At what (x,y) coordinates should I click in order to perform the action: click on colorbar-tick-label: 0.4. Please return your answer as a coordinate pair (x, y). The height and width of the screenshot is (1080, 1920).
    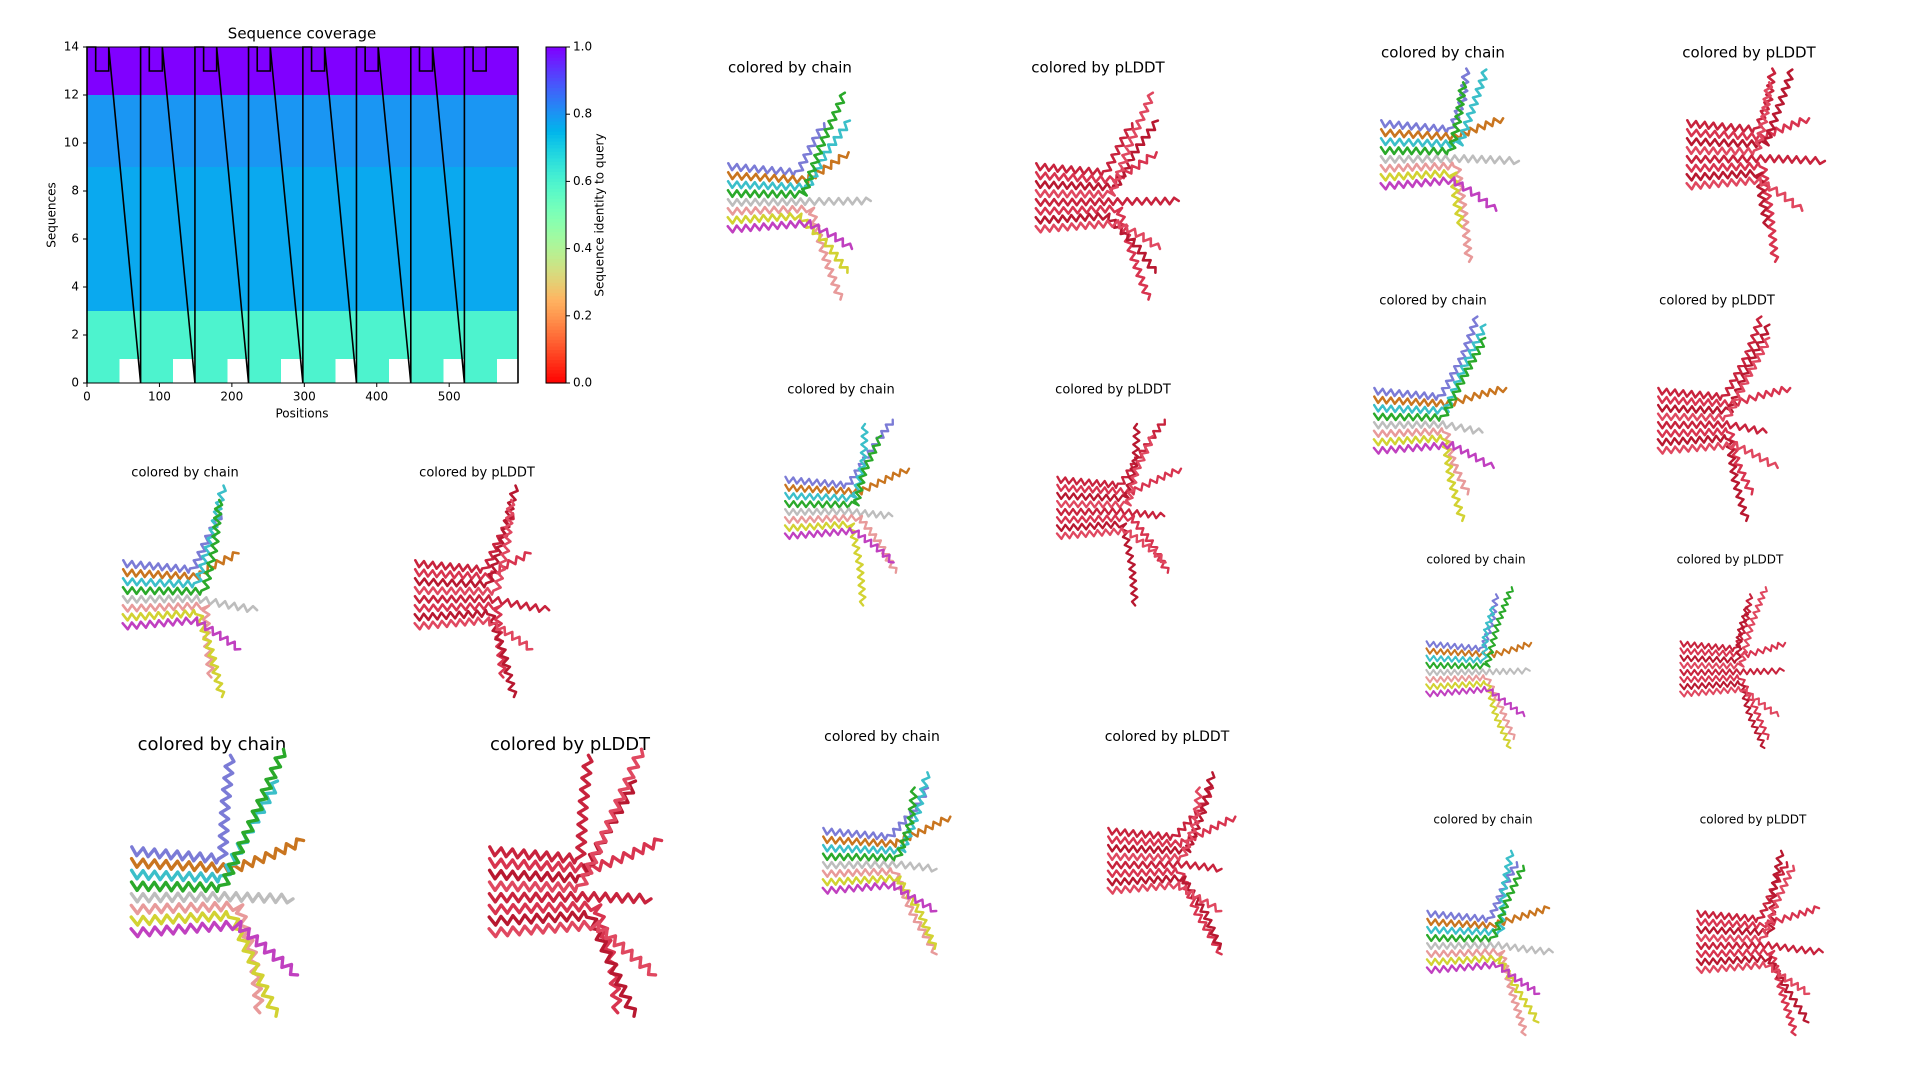
    Looking at the image, I should click on (582, 248).